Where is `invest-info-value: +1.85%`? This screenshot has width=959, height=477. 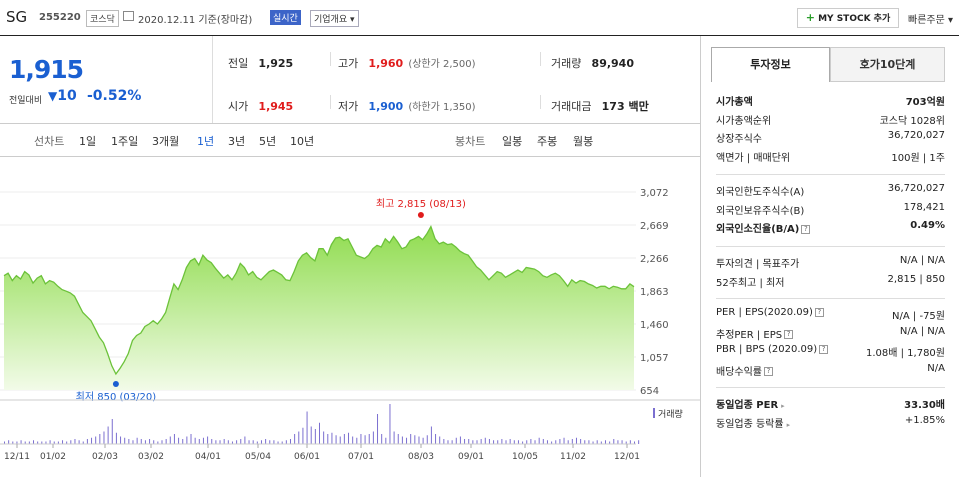 invest-info-value: +1.85% is located at coordinates (924, 420).